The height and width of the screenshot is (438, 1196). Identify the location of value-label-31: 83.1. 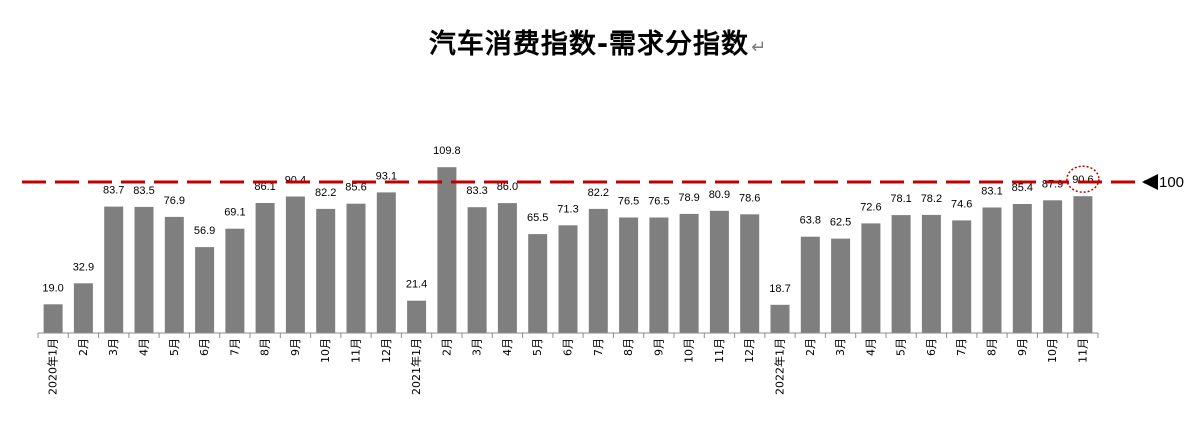
(991, 192).